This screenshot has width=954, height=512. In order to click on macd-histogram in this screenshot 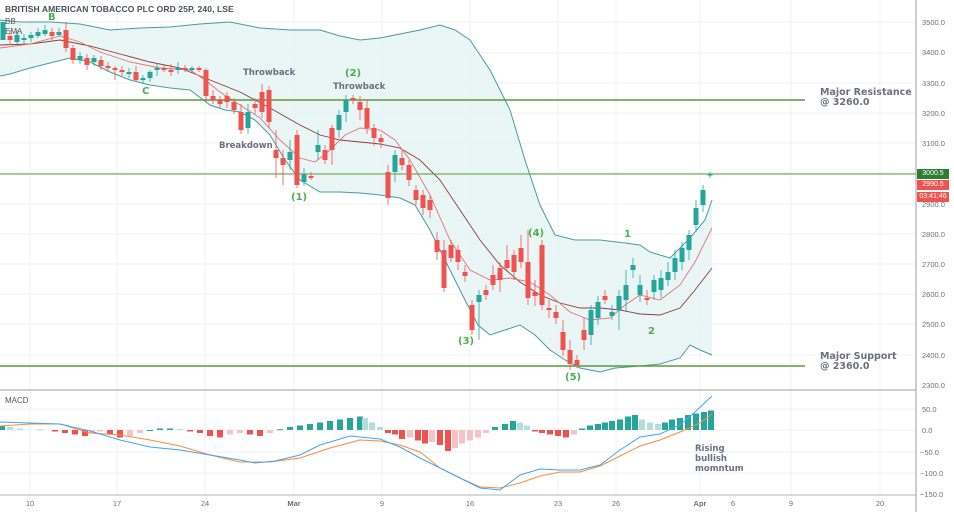, I will do `click(357, 430)`.